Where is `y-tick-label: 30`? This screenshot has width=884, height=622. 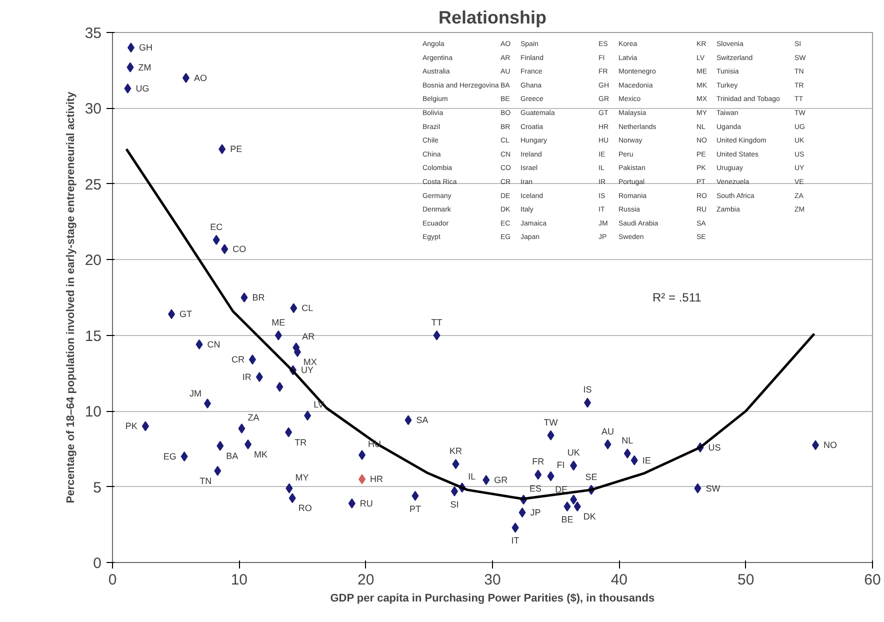 y-tick-label: 30 is located at coordinates (93, 109).